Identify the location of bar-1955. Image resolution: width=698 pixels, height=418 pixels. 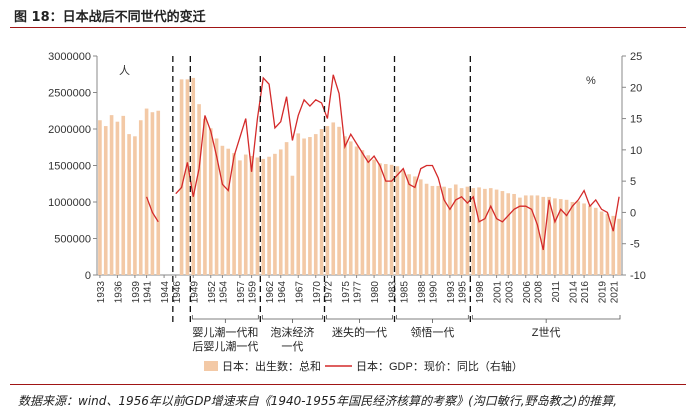
(228, 211).